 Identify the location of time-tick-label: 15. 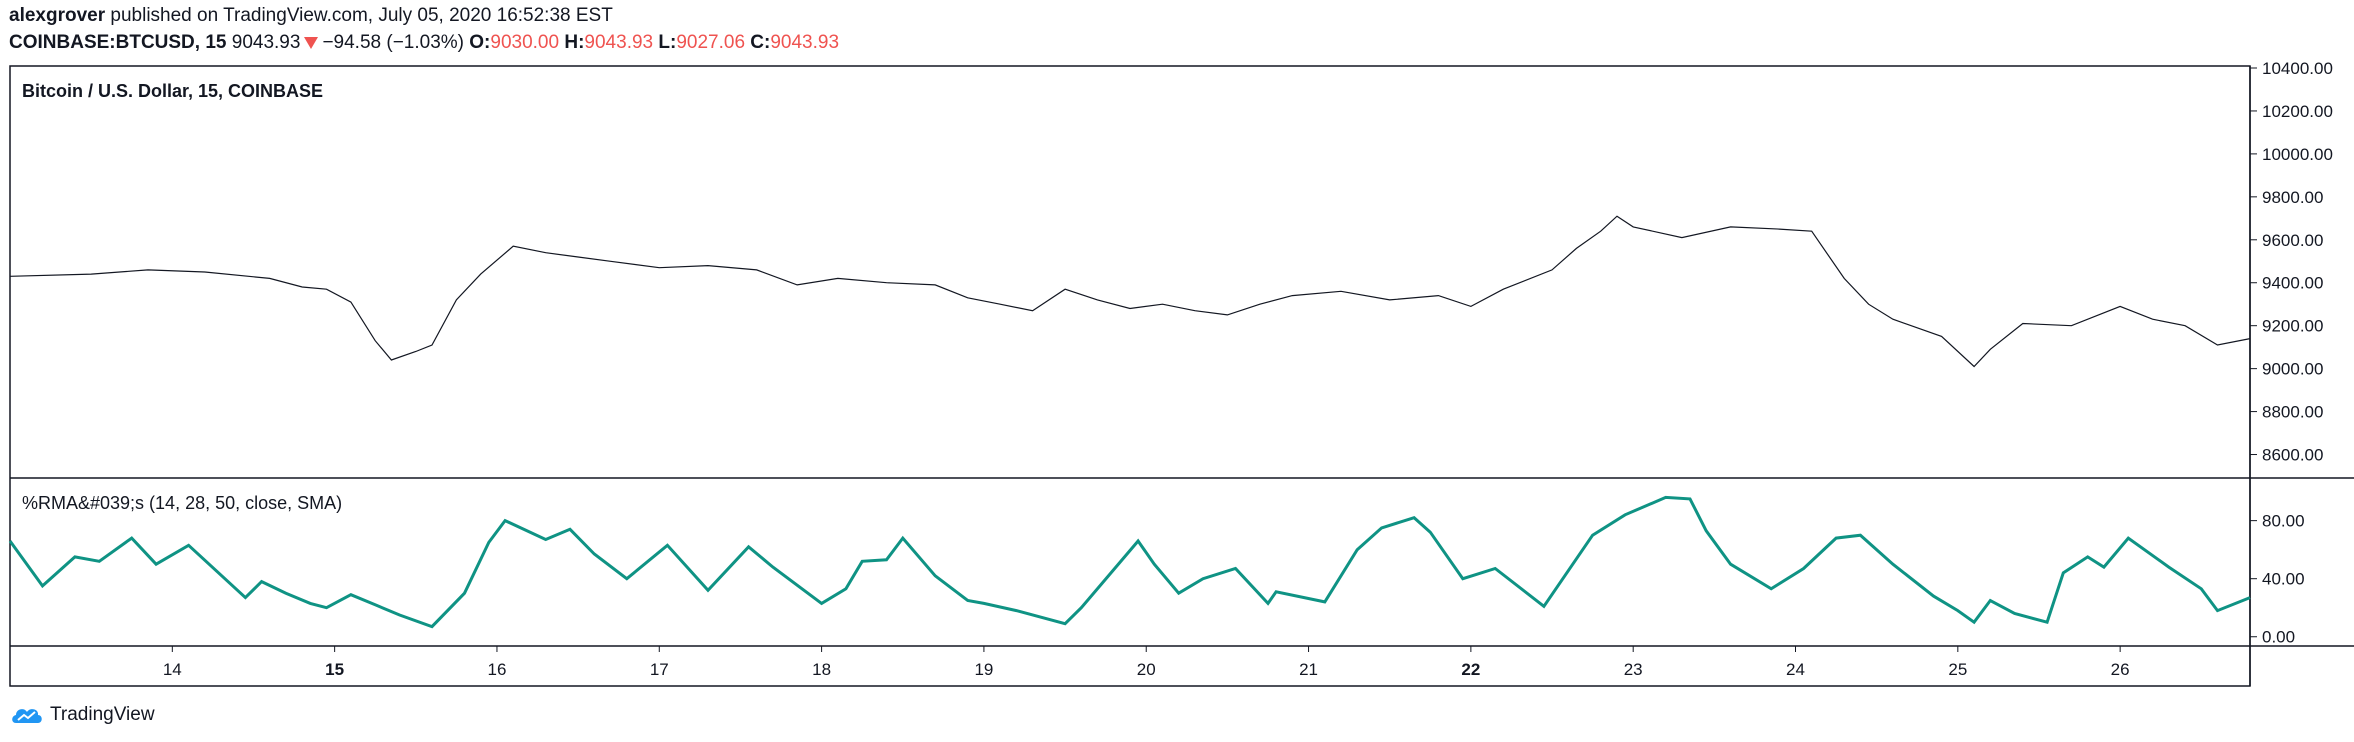
(334, 669).